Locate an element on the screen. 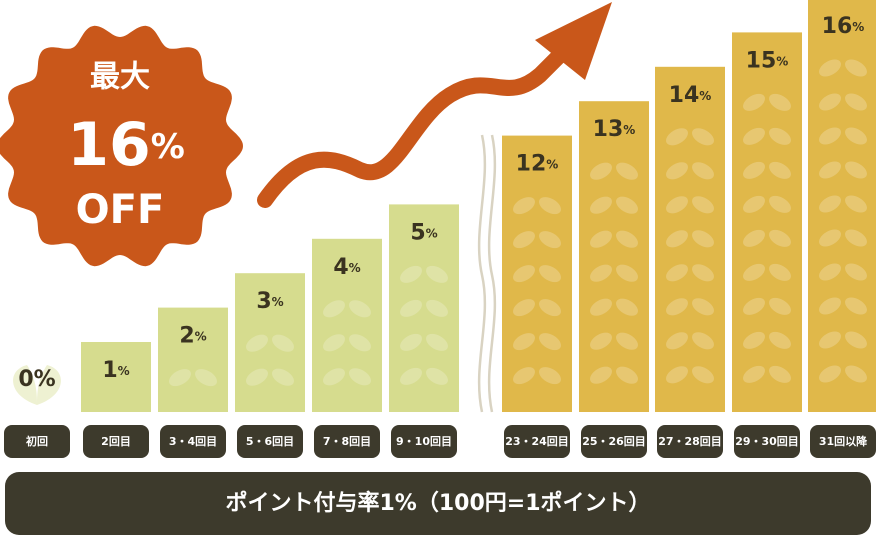 This screenshot has width=876, height=540. value-label: 15% is located at coordinates (767, 60).